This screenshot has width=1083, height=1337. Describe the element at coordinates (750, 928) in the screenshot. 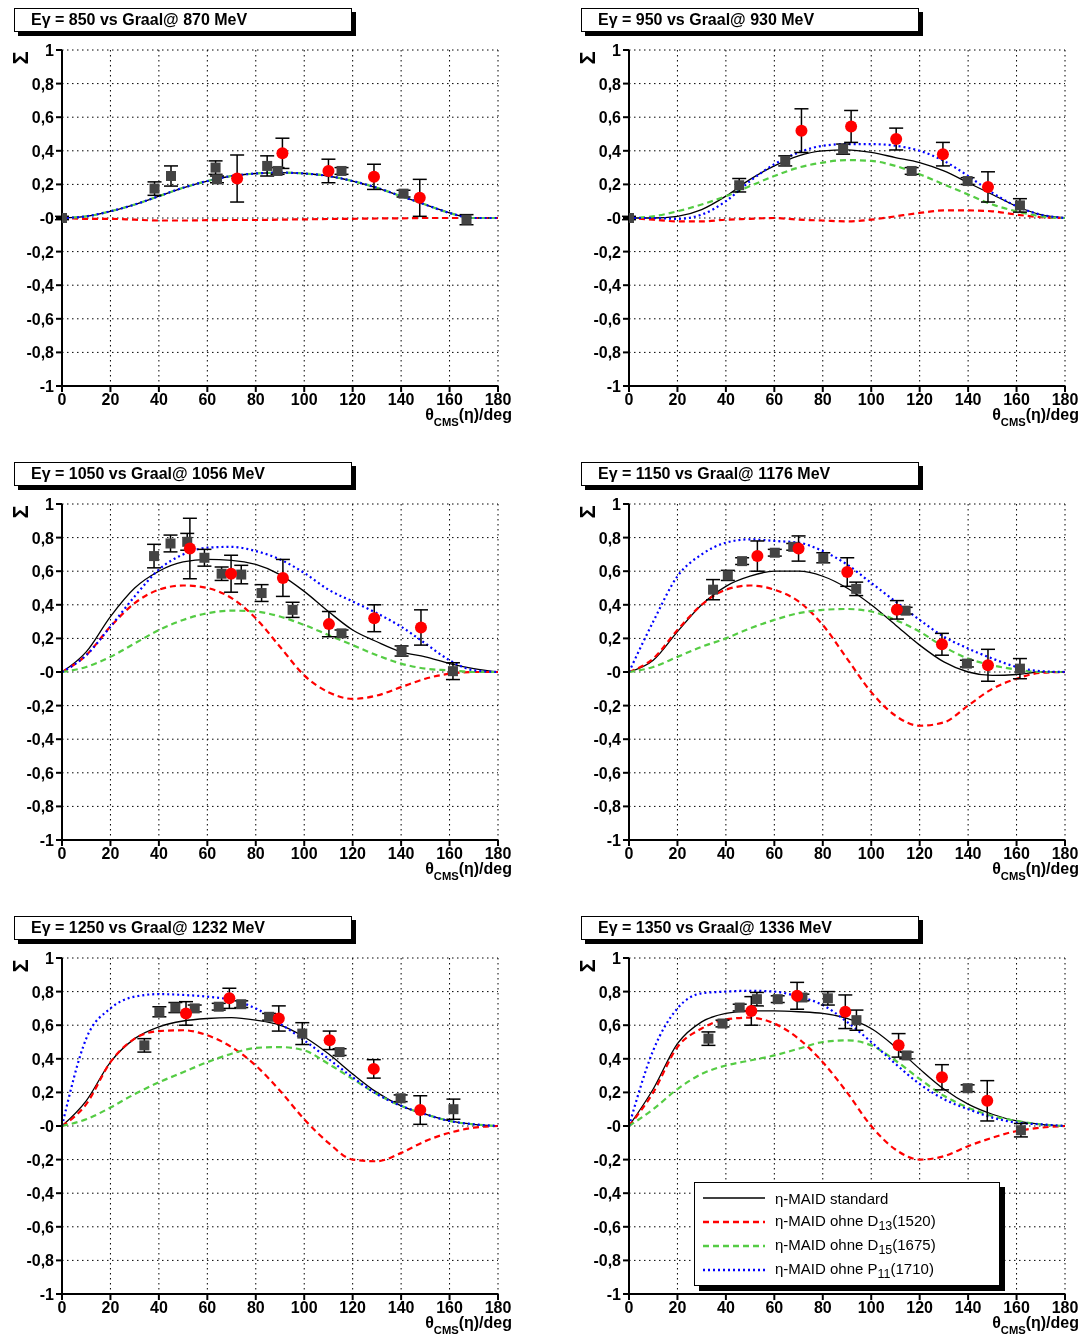

I see `chart-title: Eγ = 1350 vs Graal@ 1336 MeV` at that location.